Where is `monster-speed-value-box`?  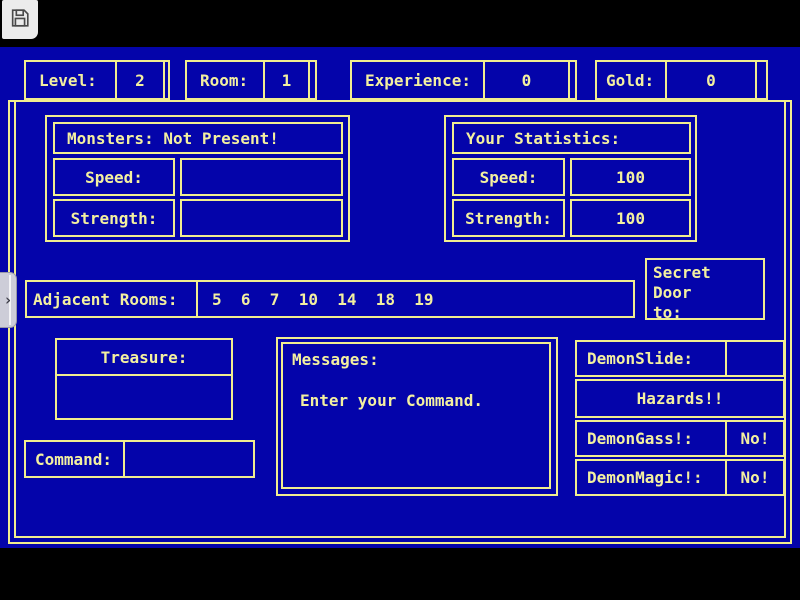
monster-speed-value-box is located at coordinates (261, 177).